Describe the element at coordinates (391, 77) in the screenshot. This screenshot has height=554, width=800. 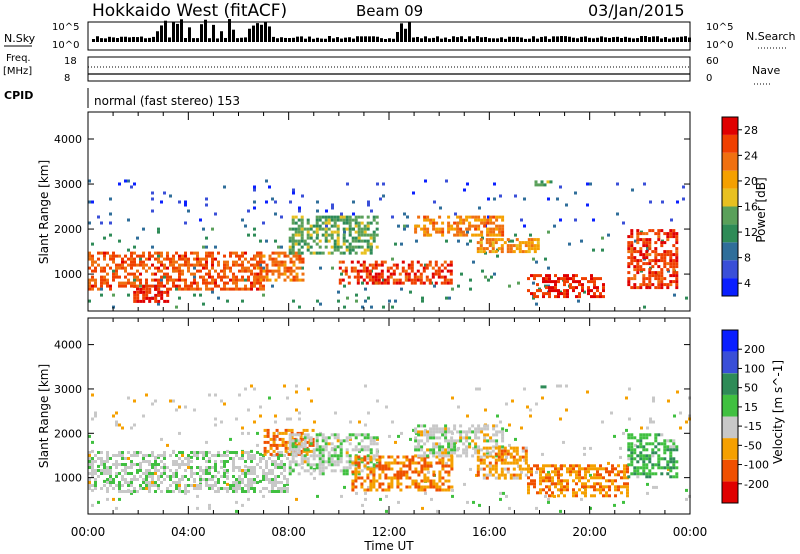
I see `freq-panel: Freq. [MHz] 18 8 60 0 Nave CPID` at that location.